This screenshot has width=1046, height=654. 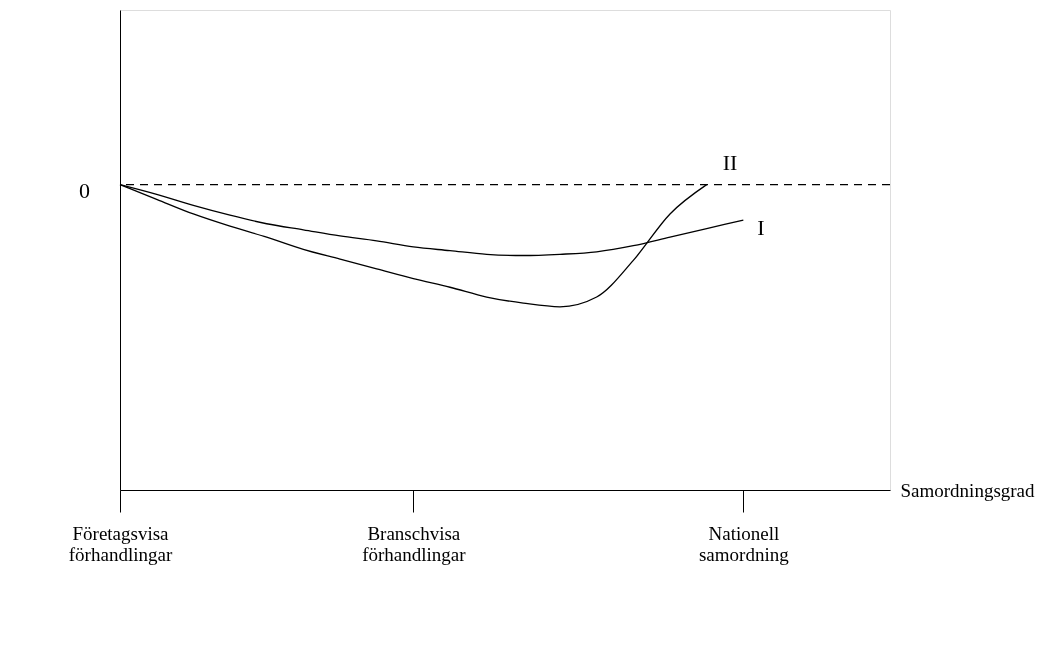 I want to click on x-tick-label: Nationell samordning, so click(x=744, y=543).